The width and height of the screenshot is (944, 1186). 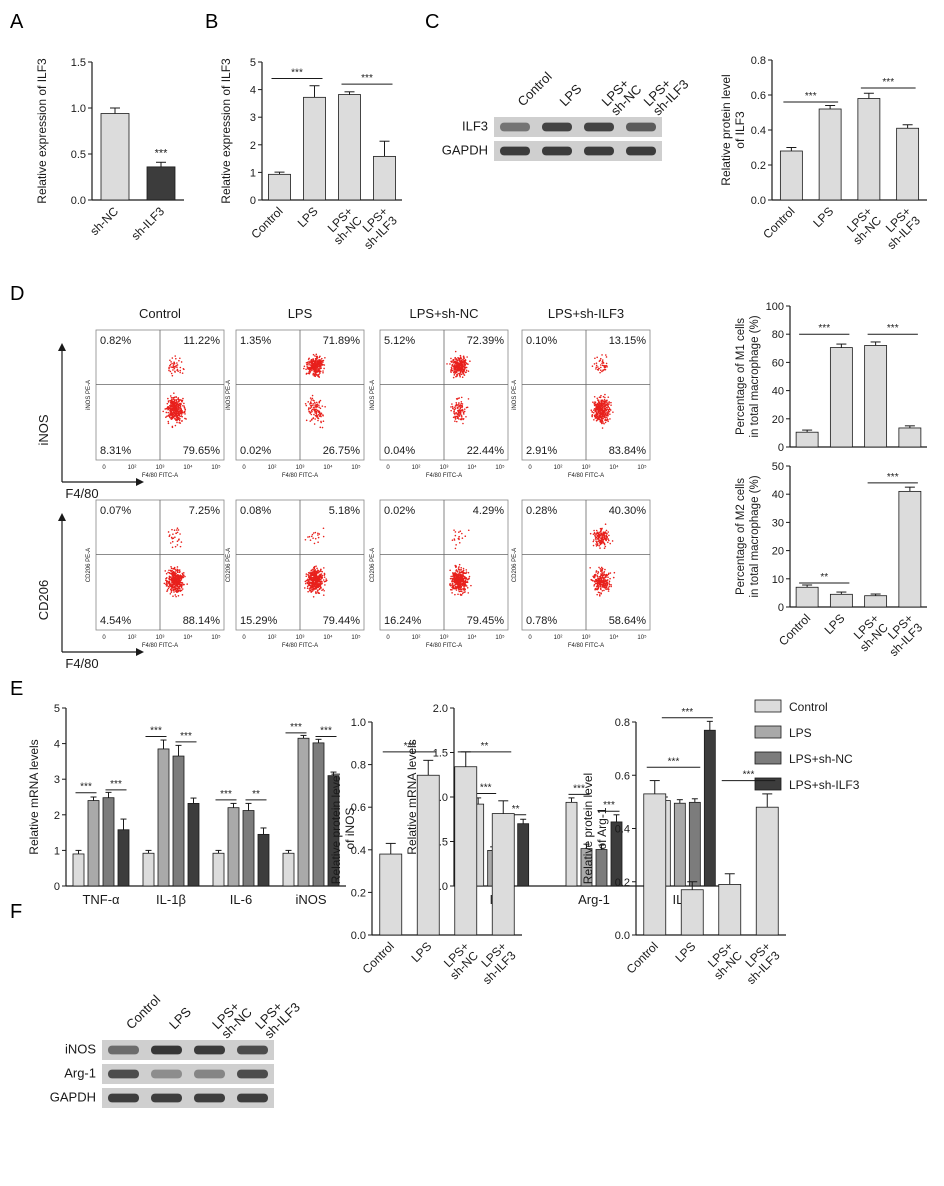 I want to click on y-tick-label: 0.2, so click(x=622, y=883).